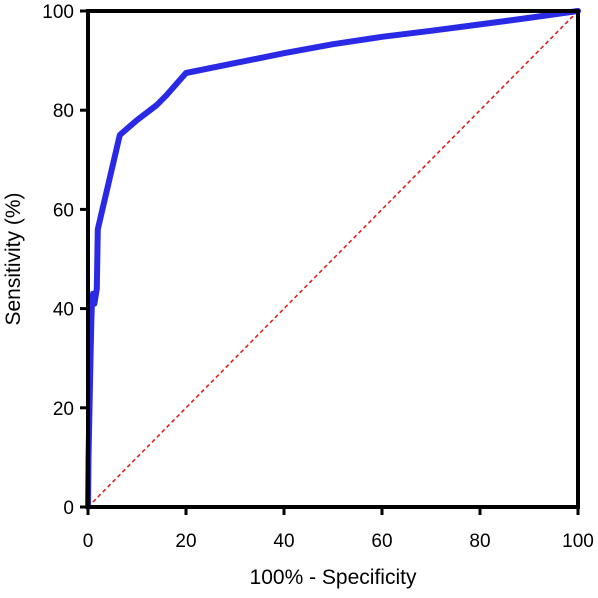 This screenshot has width=598, height=598. Describe the element at coordinates (381, 541) in the screenshot. I see `x-tick-label: 60` at that location.